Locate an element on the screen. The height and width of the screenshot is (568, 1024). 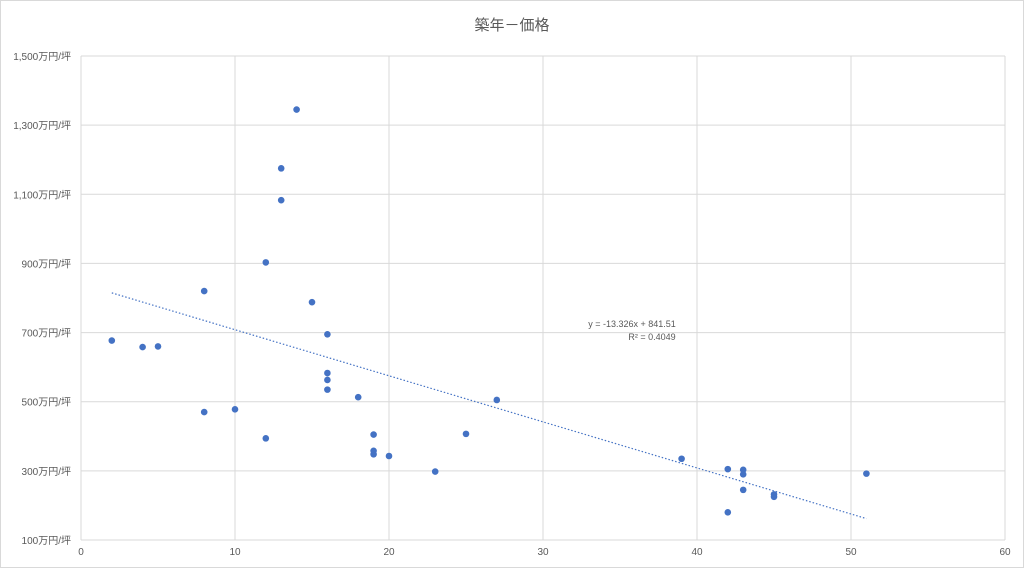
y-tick-label: 700万円/坪 is located at coordinates (46, 333).